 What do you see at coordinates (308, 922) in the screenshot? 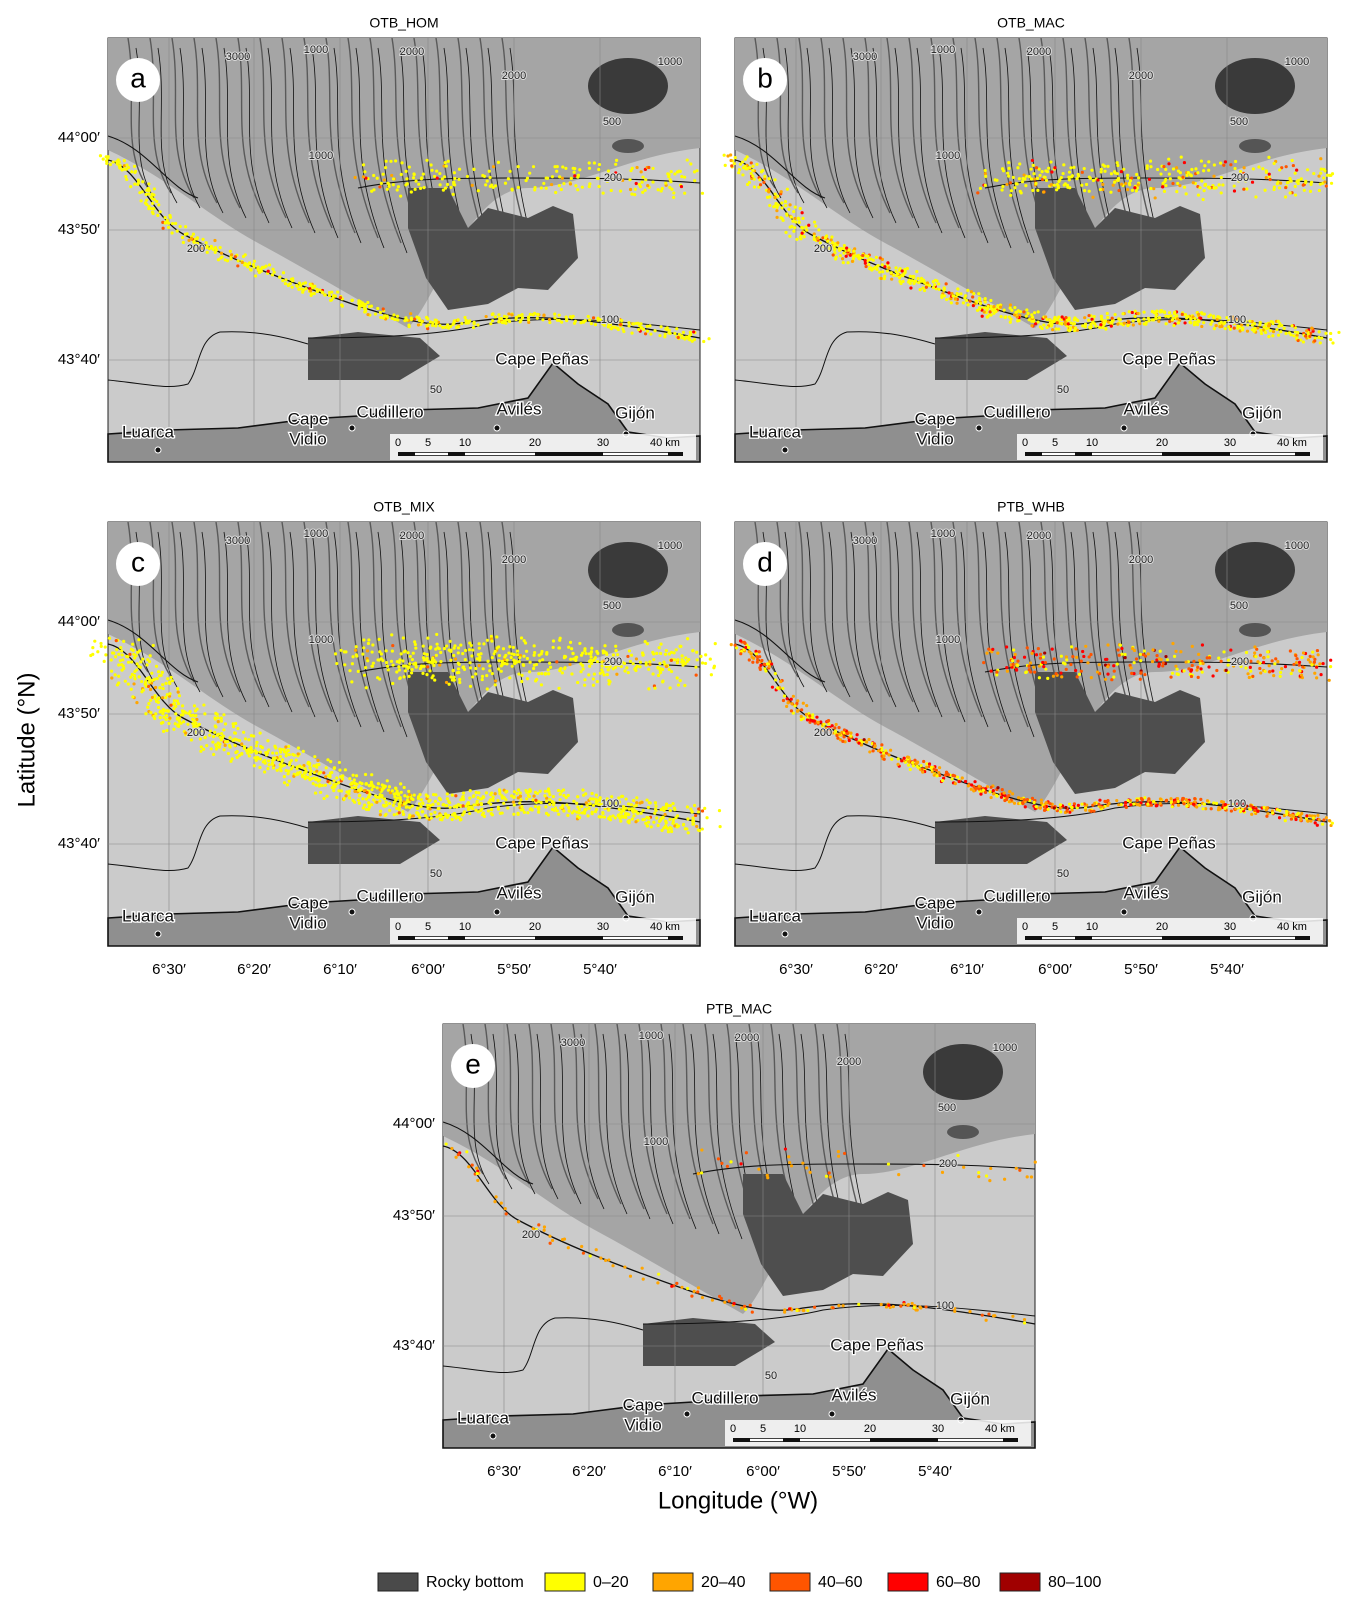
I see `place-name: Vidio` at bounding box center [308, 922].